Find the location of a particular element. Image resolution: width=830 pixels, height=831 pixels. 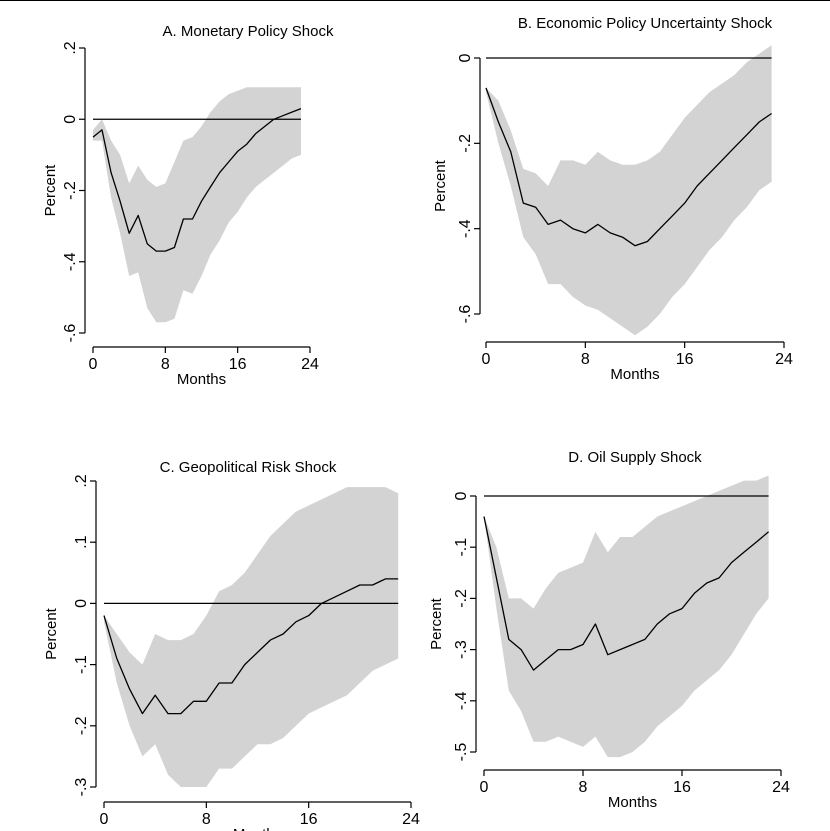

y-tick-label: -.5 is located at coordinates (461, 752).